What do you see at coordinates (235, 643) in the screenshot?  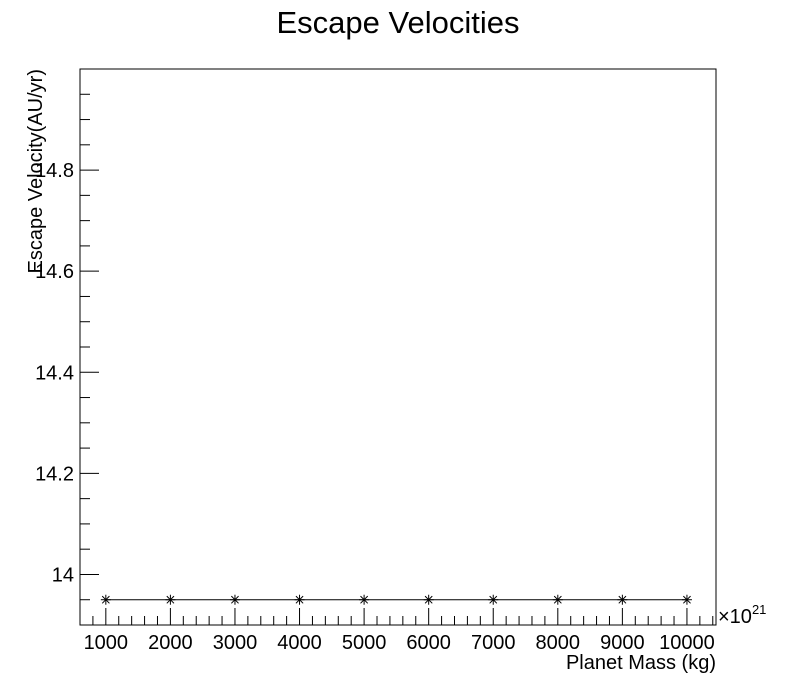 I see `x-tick-label: 3000` at bounding box center [235, 643].